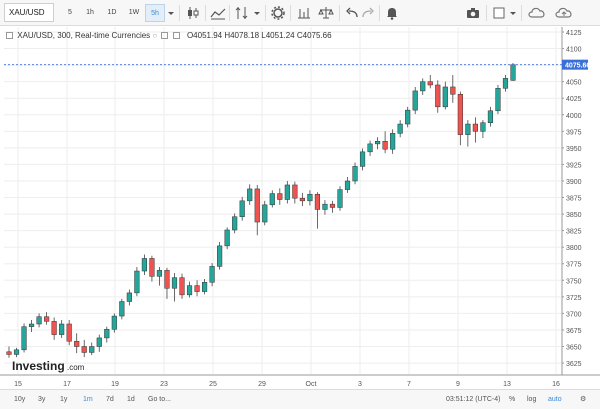 Image resolution: width=600 pixels, height=409 pixels. What do you see at coordinates (29, 12) in the screenshot?
I see `symbol-search-input: XAU/USD` at bounding box center [29, 12].